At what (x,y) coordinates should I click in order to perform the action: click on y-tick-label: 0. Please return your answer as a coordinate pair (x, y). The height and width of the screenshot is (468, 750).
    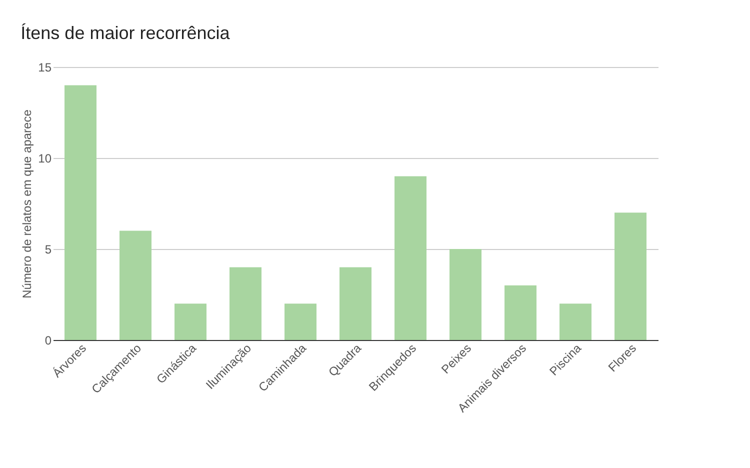
    Looking at the image, I should click on (48, 341).